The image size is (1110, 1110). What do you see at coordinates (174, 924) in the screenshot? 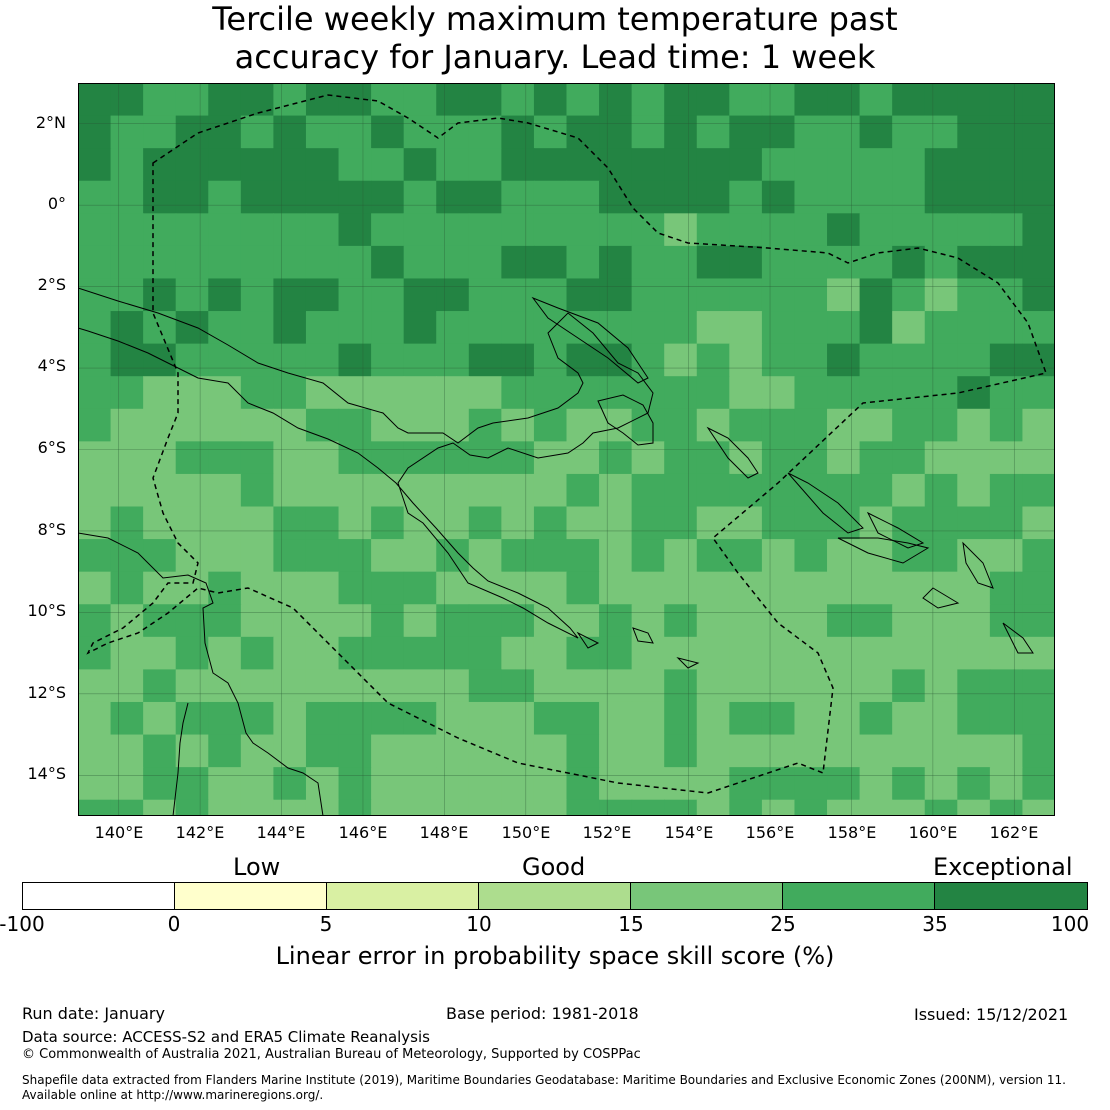
I see `colorbar-tick: 0` at bounding box center [174, 924].